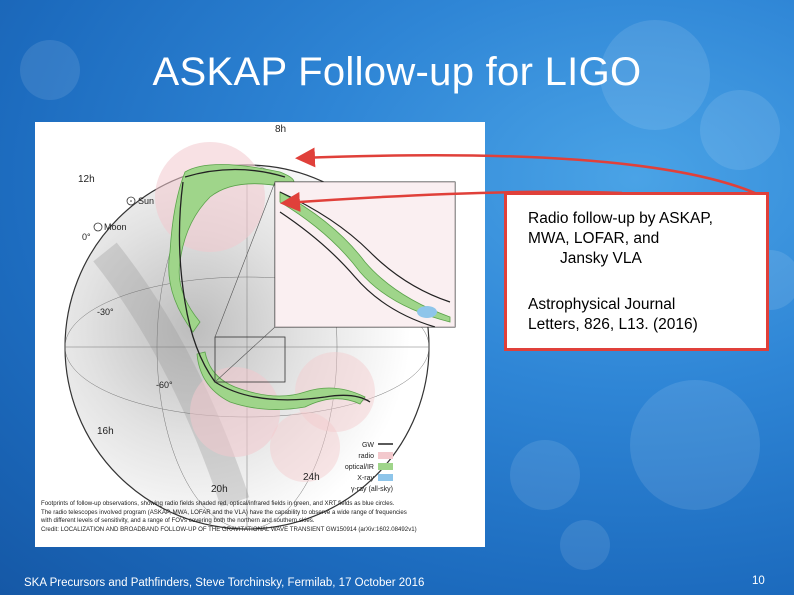  Describe the element at coordinates (115, 227) in the screenshot. I see `label-moon: Moon` at that location.